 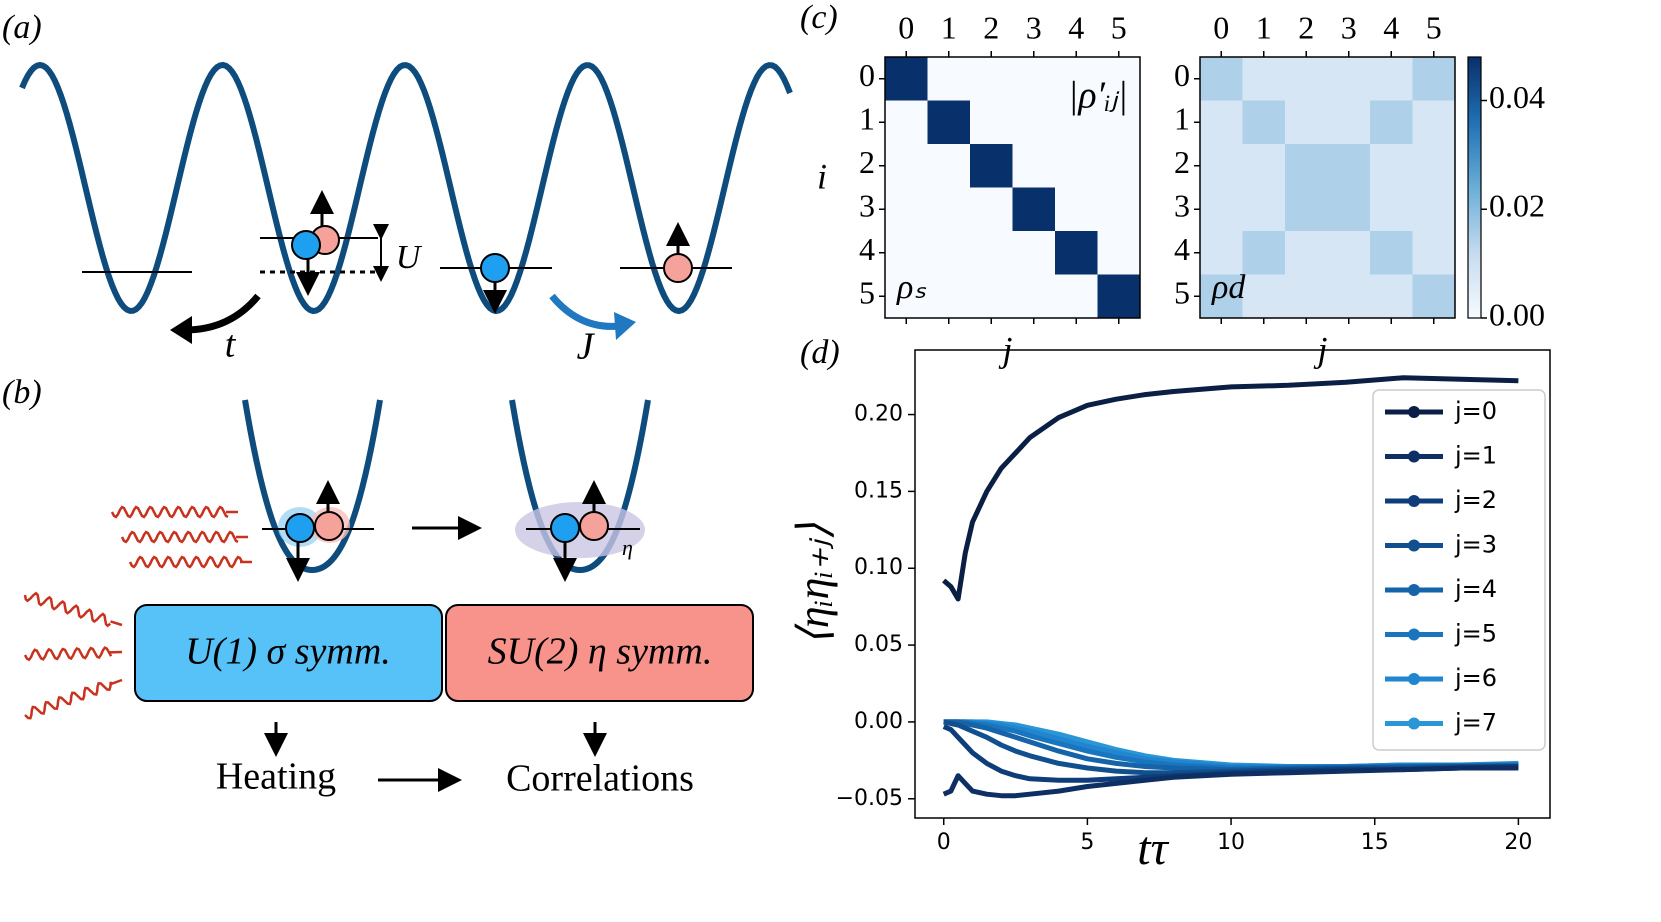 What do you see at coordinates (116, 623) in the screenshot?
I see `laser-head` at bounding box center [116, 623].